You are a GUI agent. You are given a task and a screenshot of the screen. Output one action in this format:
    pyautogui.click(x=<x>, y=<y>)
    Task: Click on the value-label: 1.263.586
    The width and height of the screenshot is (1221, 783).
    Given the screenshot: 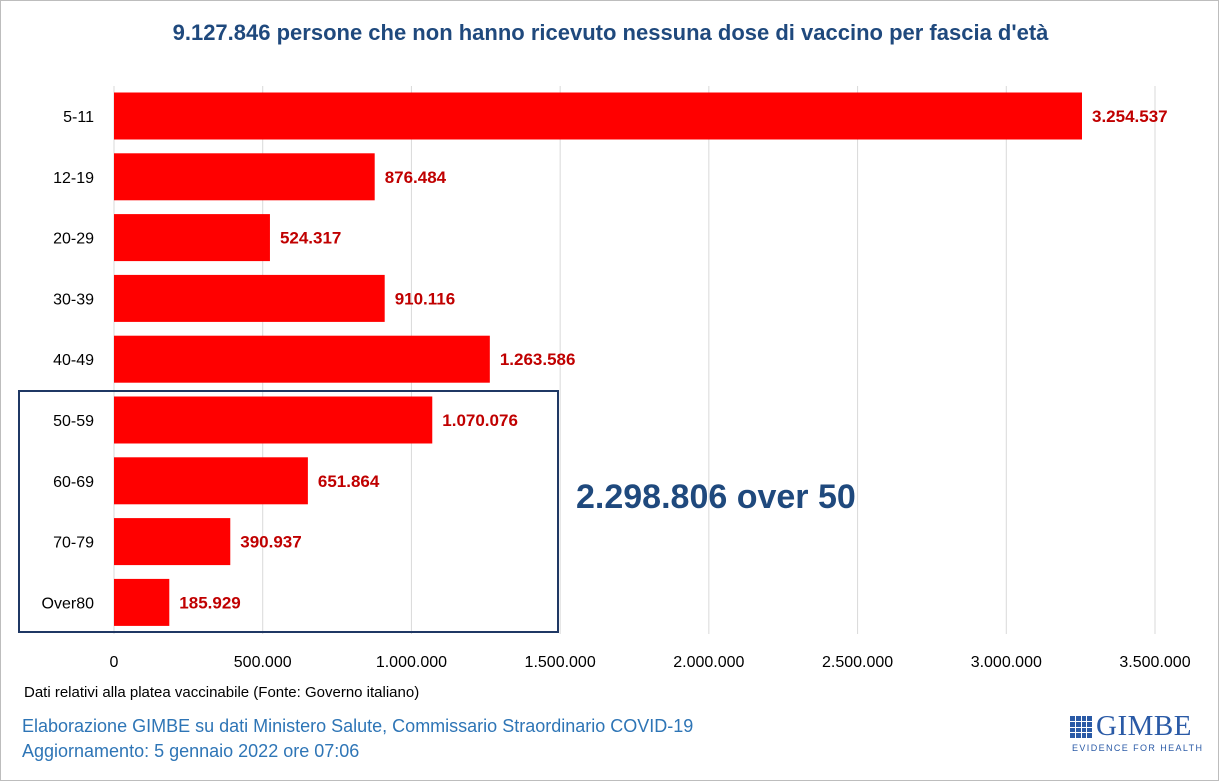 What is the action you would take?
    pyautogui.click(x=538, y=359)
    